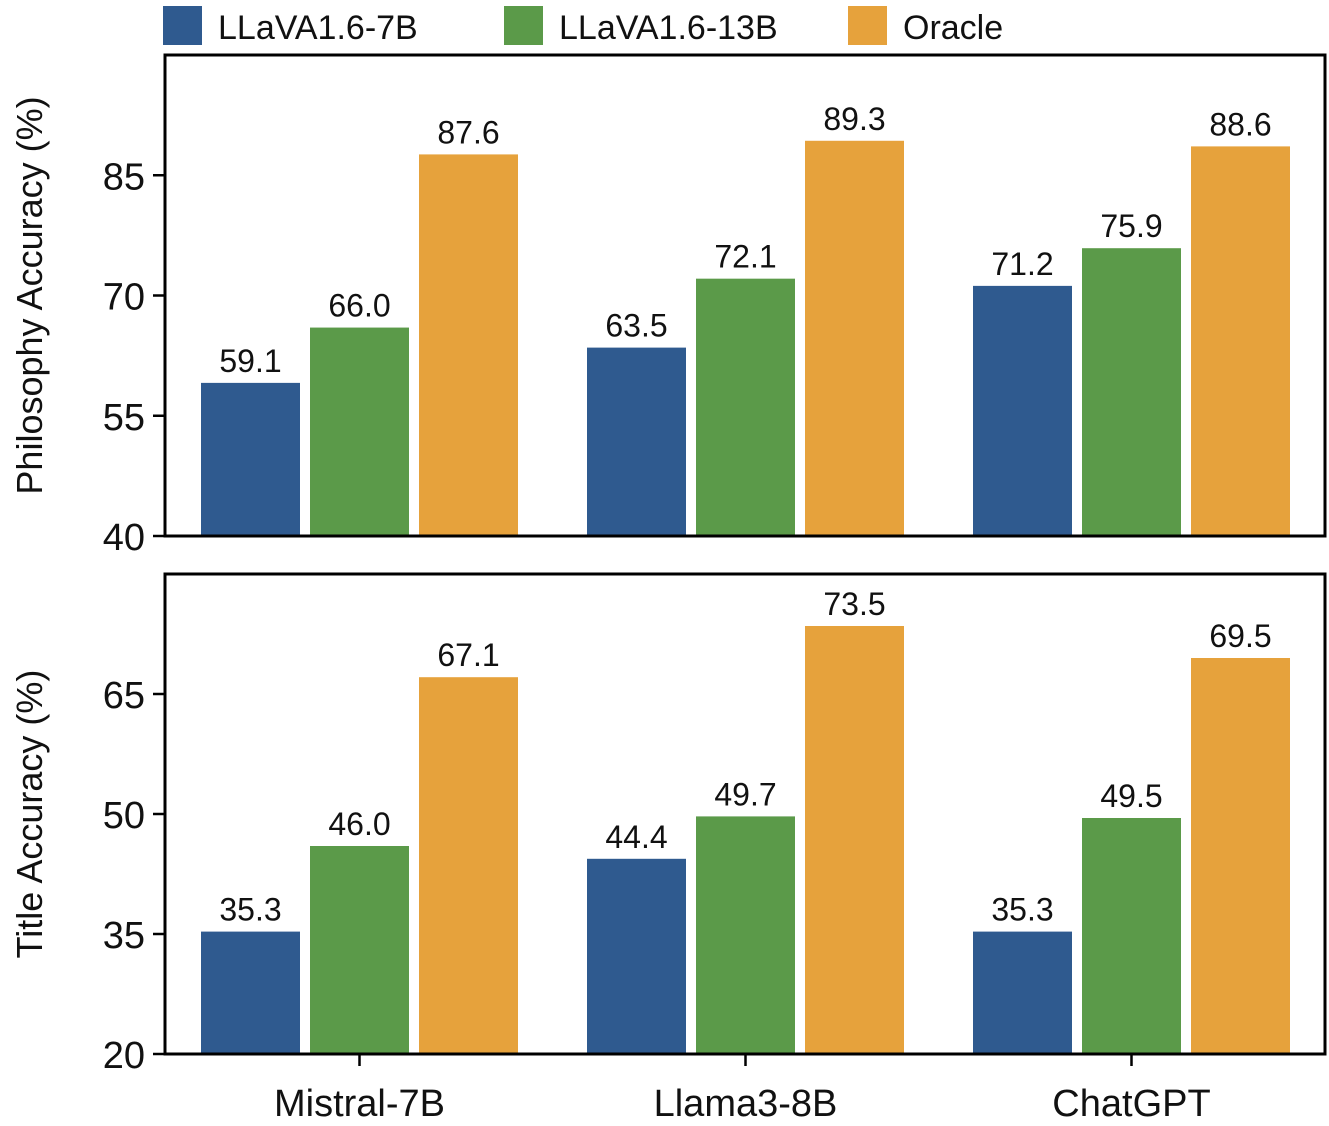 The height and width of the screenshot is (1126, 1329). I want to click on legend-label: LLaVA1.6-7B, so click(318, 28).